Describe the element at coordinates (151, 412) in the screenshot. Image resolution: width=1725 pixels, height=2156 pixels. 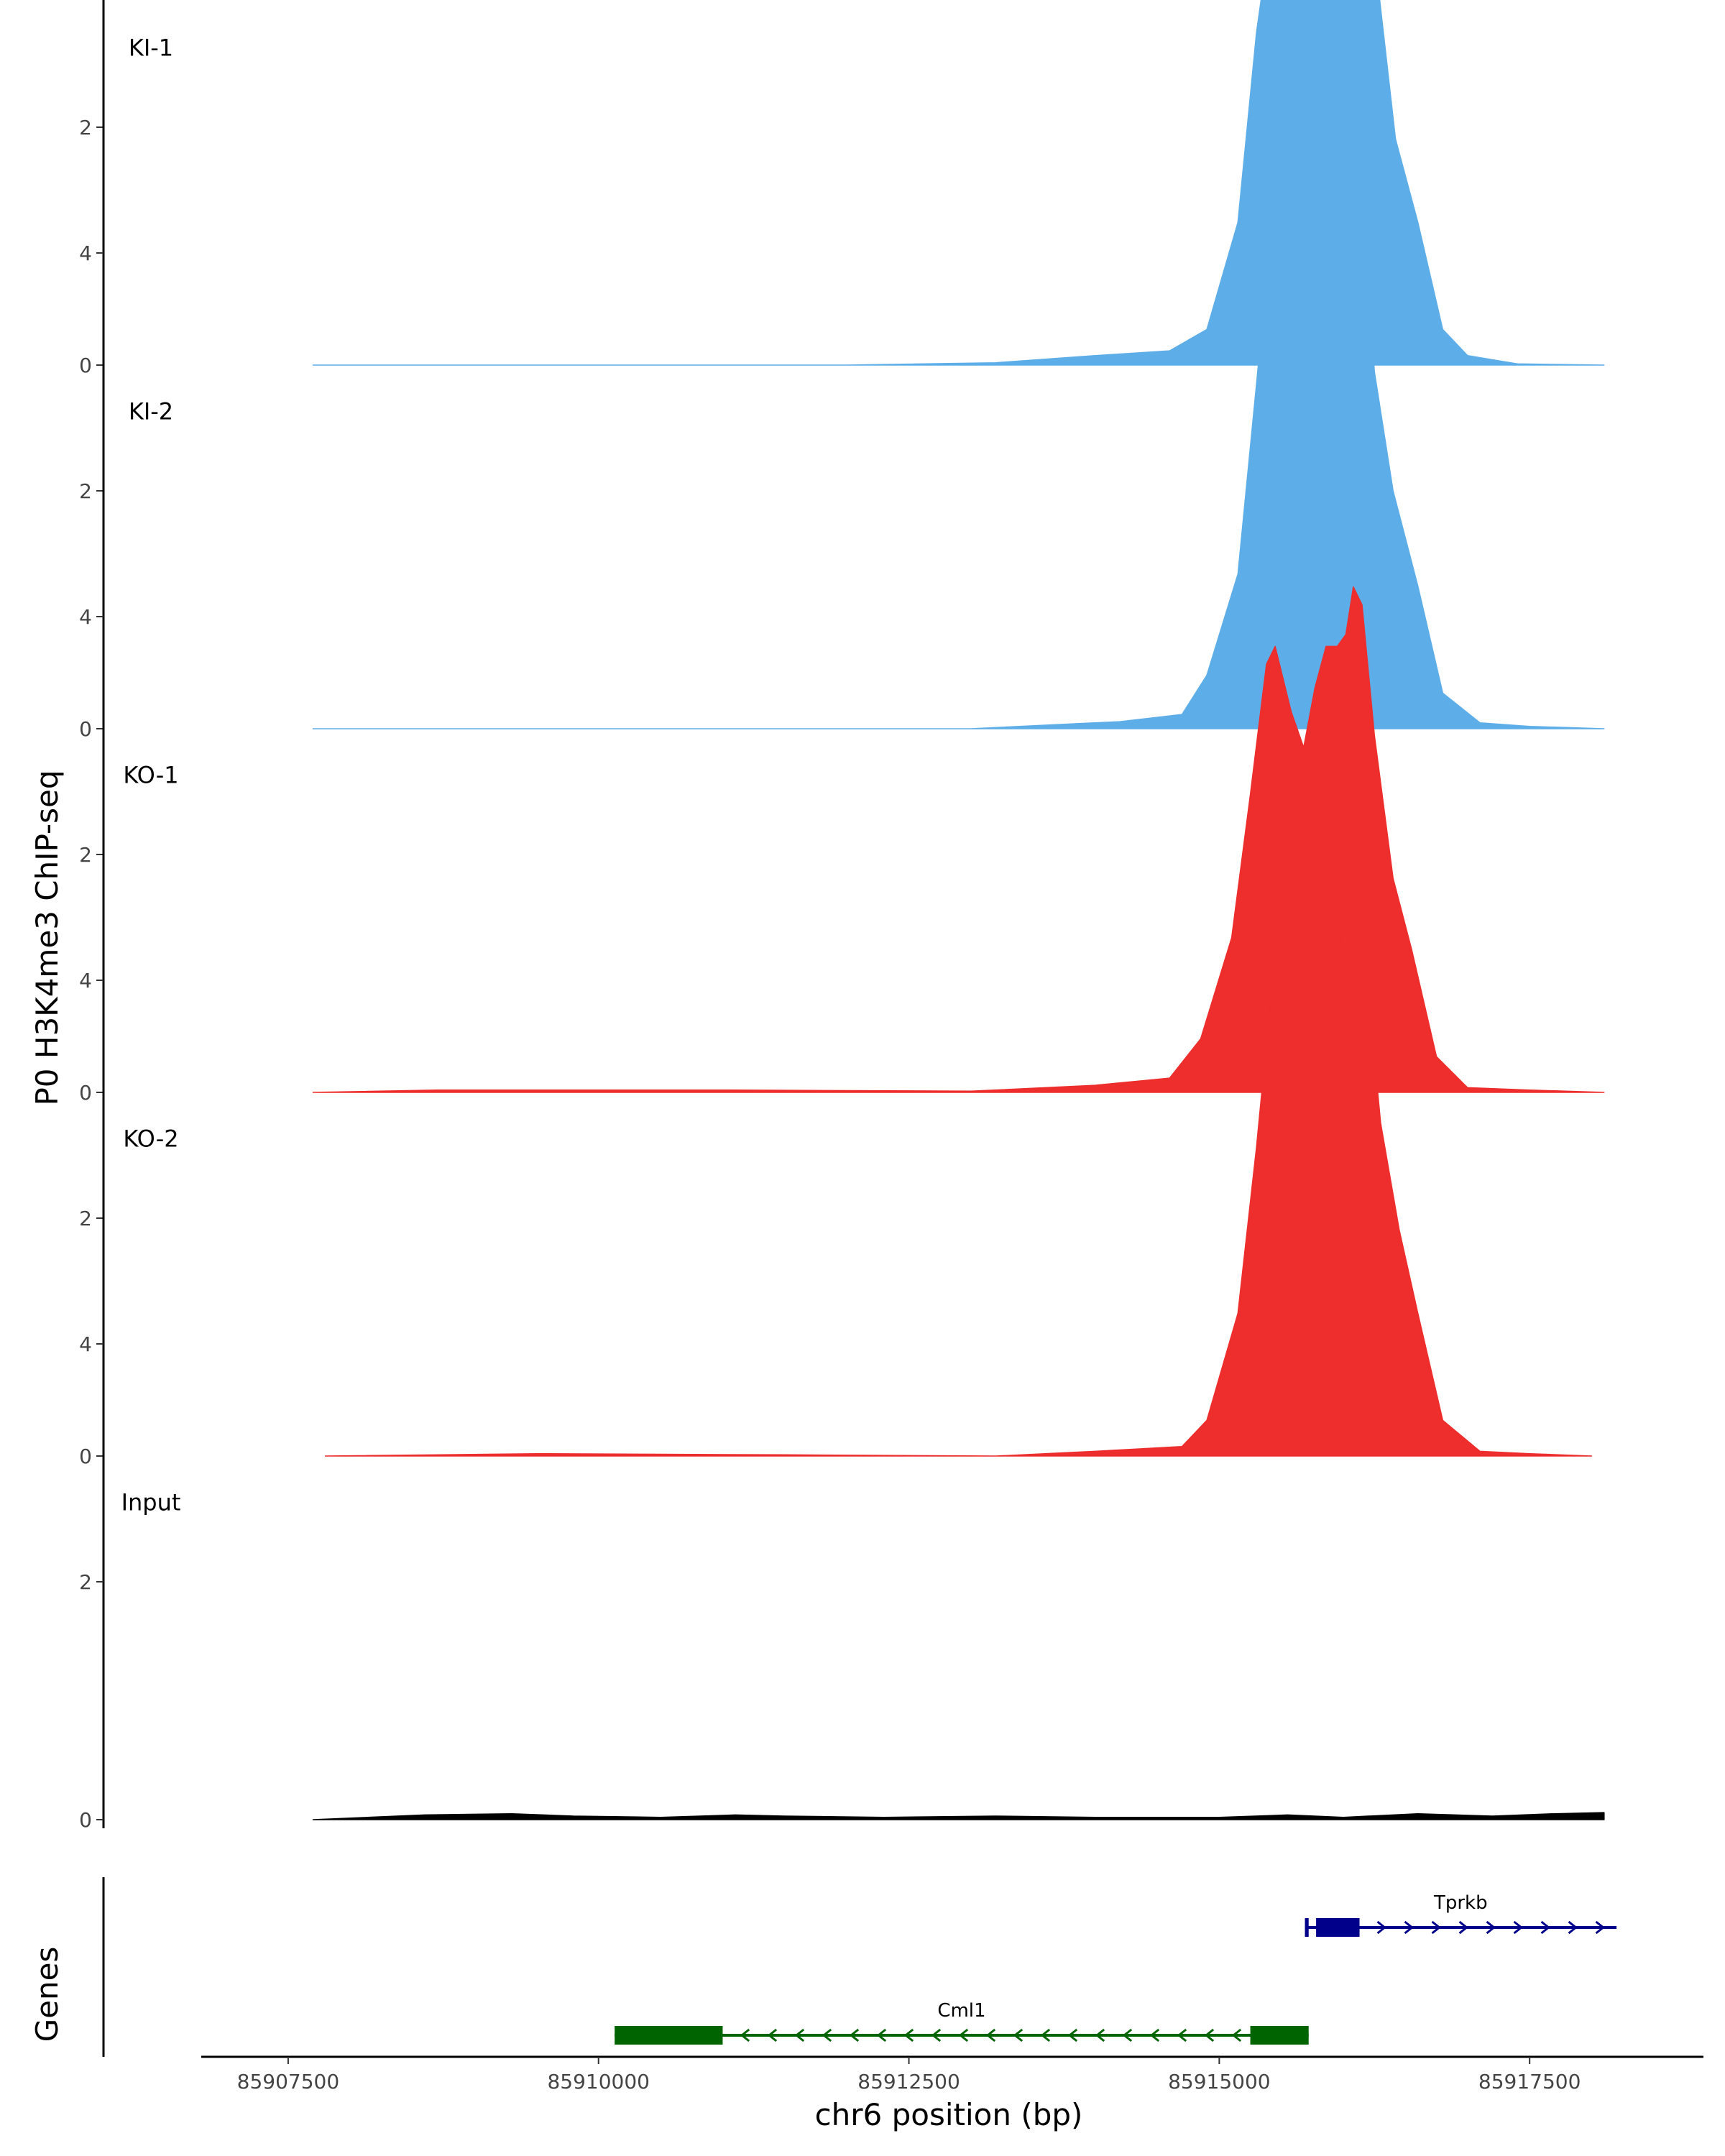
I see `track-label: KI-2` at that location.